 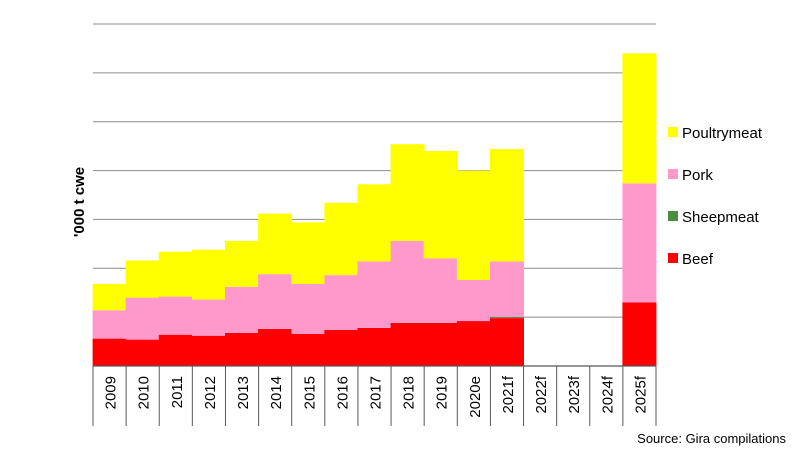 What do you see at coordinates (440, 205) in the screenshot?
I see `bar-poultrymeat-2019` at bounding box center [440, 205].